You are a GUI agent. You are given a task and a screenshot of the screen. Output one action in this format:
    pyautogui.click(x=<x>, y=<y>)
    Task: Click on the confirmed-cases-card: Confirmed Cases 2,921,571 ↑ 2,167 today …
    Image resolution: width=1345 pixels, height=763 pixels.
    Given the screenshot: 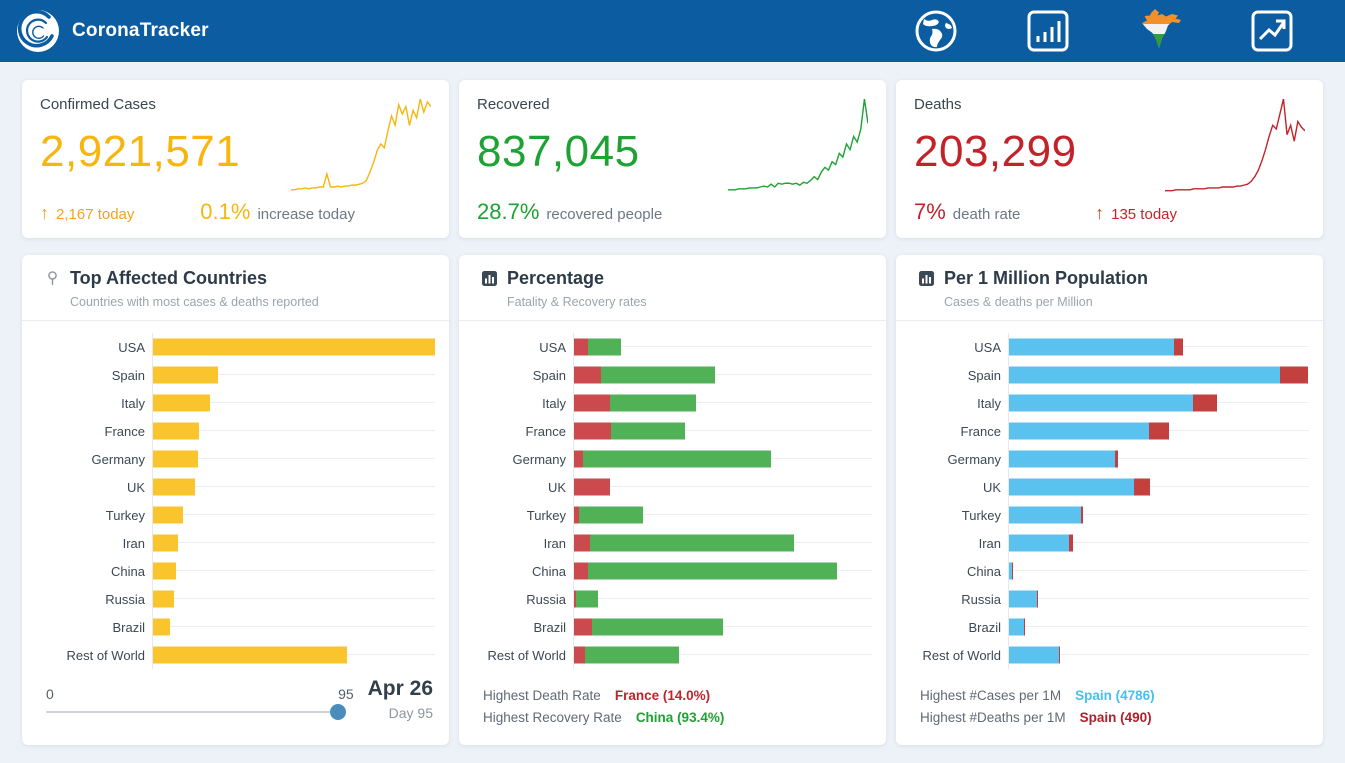 What is the action you would take?
    pyautogui.click(x=235, y=159)
    